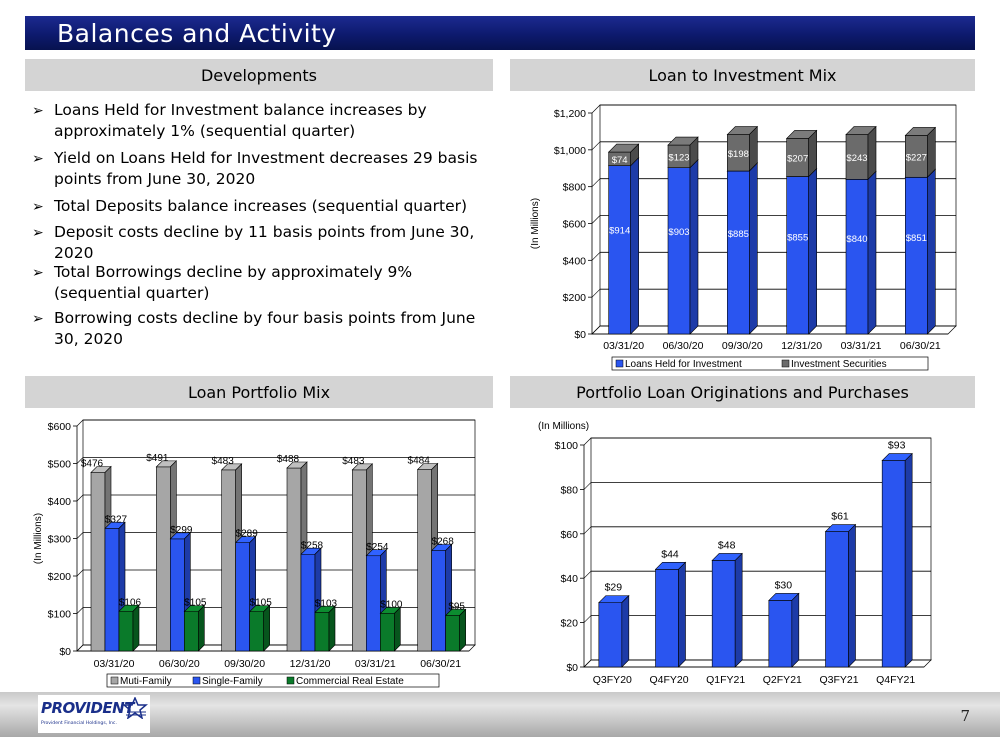  I want to click on loan-investment-mix-header: Loan to Investment Mix, so click(742, 75).